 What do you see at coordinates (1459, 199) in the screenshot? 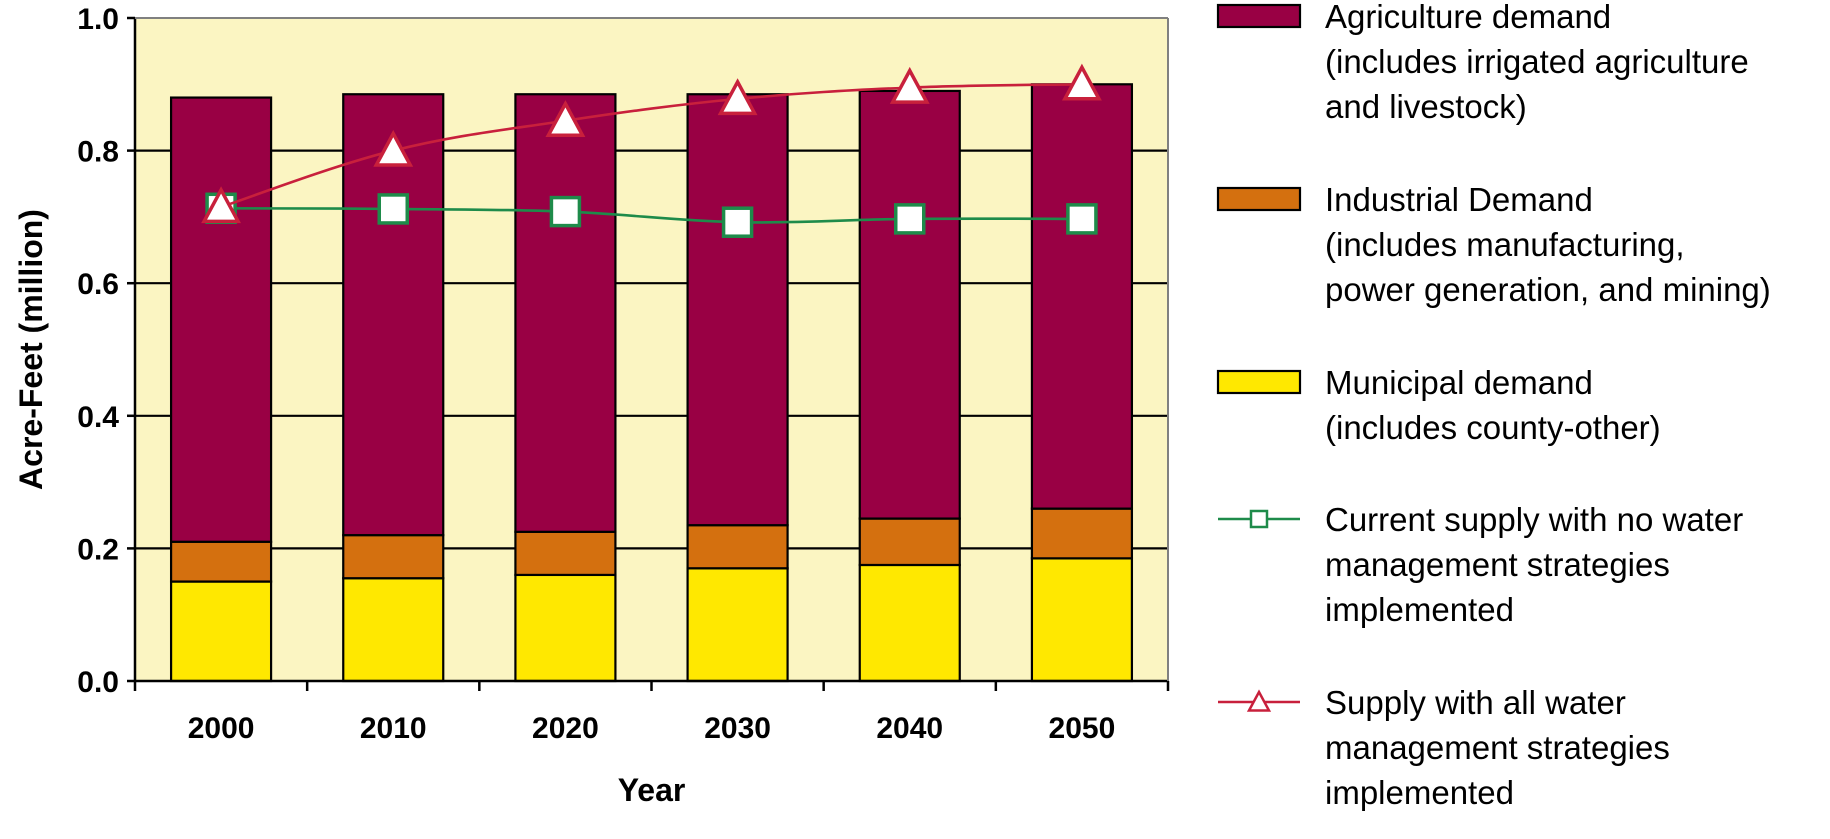
I see `legend-label: Industrial Demand` at bounding box center [1459, 199].